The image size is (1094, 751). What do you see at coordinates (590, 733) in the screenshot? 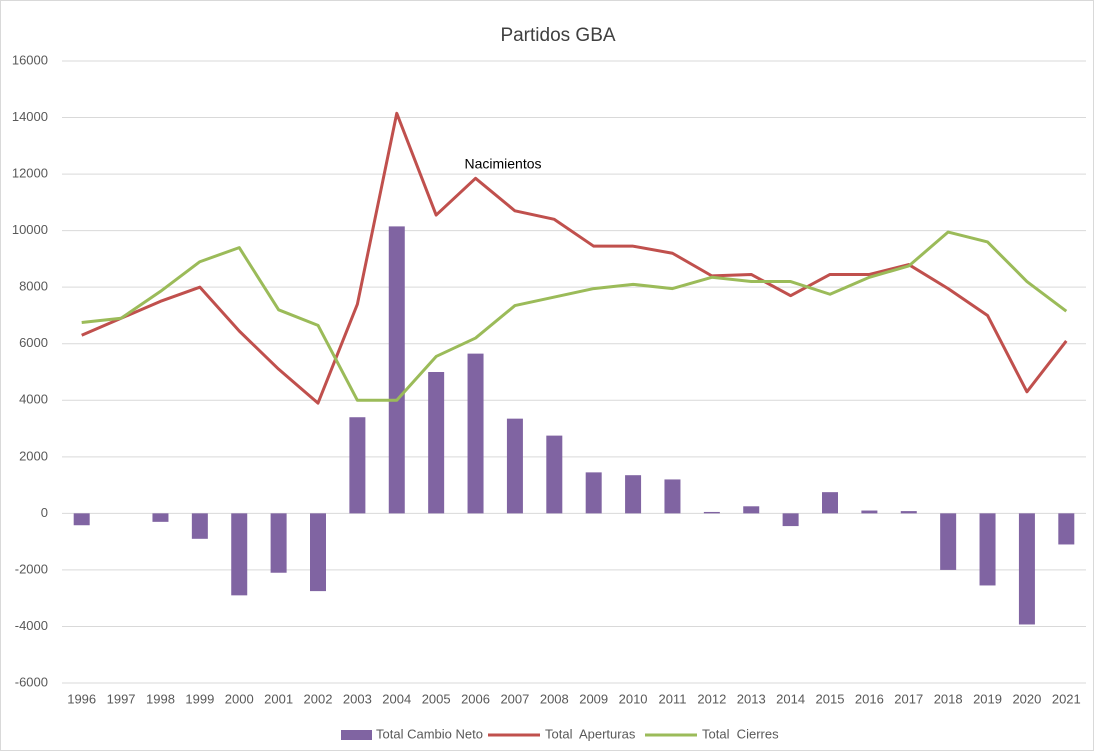
I see `legend-label: Total Aperturas` at bounding box center [590, 733].